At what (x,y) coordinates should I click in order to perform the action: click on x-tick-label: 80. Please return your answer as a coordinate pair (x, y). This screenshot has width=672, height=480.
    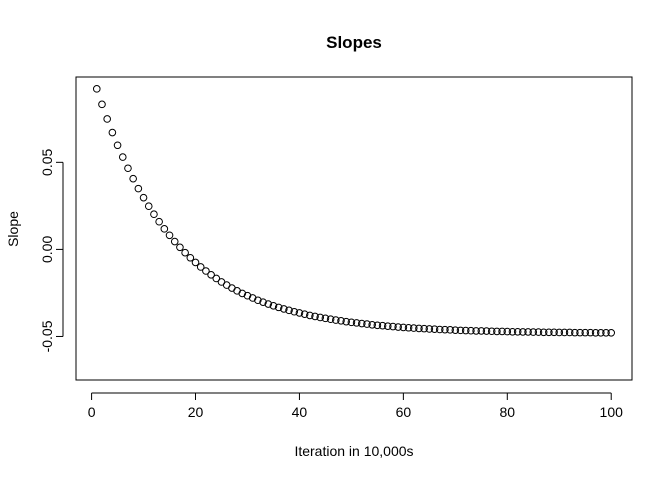
    Looking at the image, I should click on (508, 412).